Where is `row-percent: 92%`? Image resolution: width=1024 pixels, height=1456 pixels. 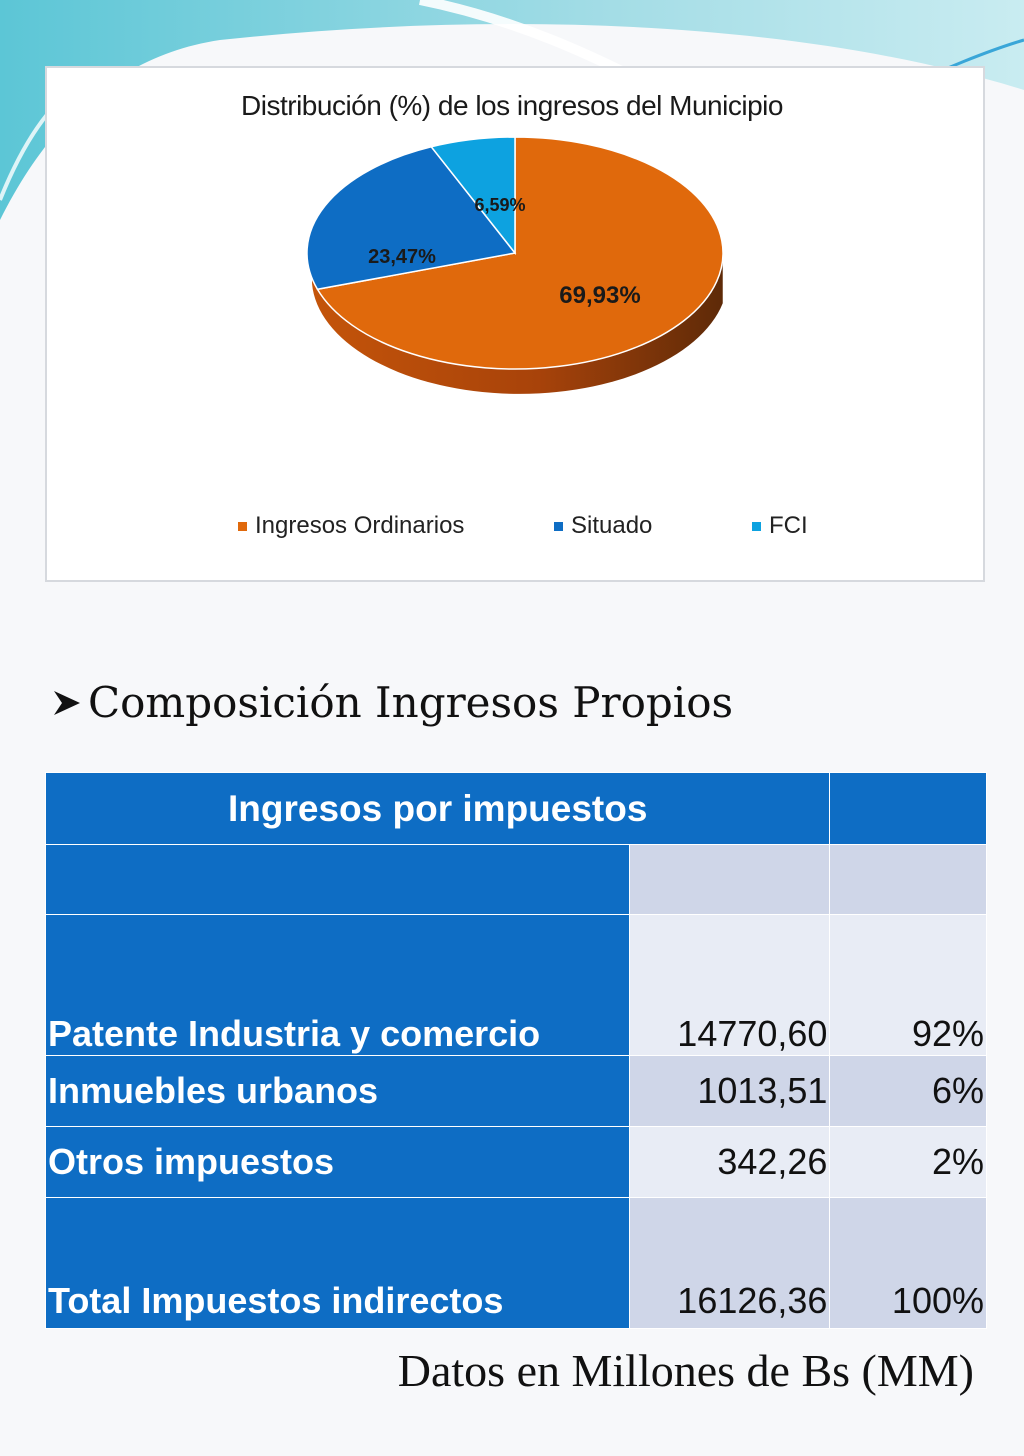
row-percent: 92% is located at coordinates (908, 985).